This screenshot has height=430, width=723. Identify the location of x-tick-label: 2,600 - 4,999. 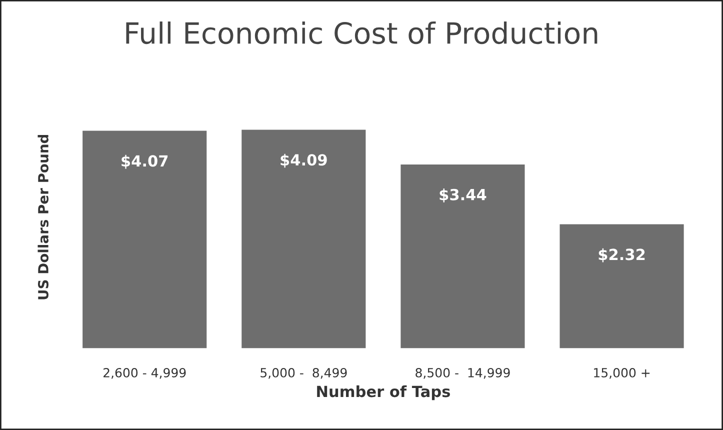
(145, 373).